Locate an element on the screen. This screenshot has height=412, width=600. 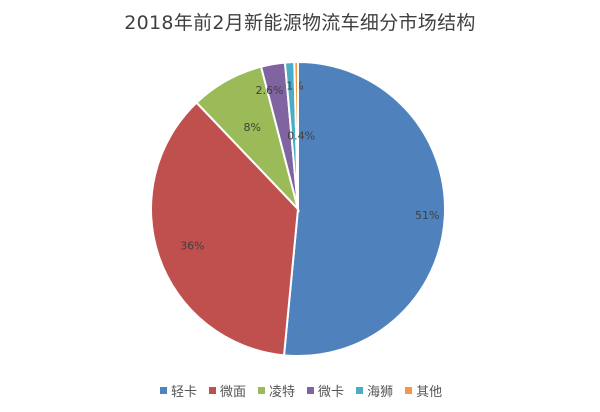
legend-item-3: 凌特 is located at coordinates (276, 390).